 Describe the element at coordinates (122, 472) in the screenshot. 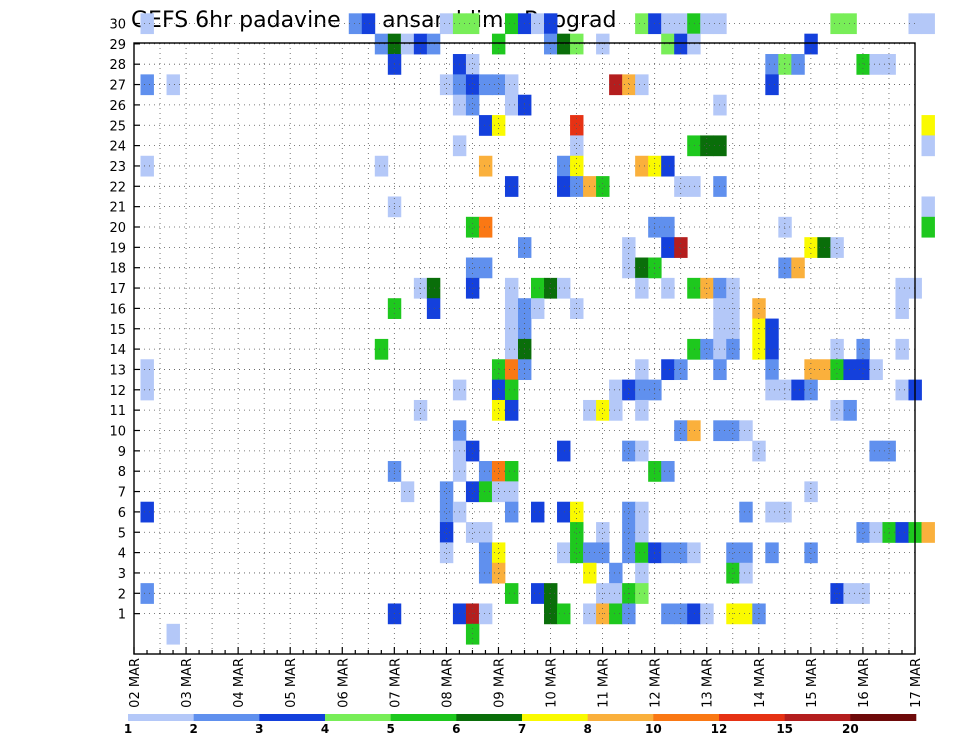

I see `y-tick-label: 8` at that location.